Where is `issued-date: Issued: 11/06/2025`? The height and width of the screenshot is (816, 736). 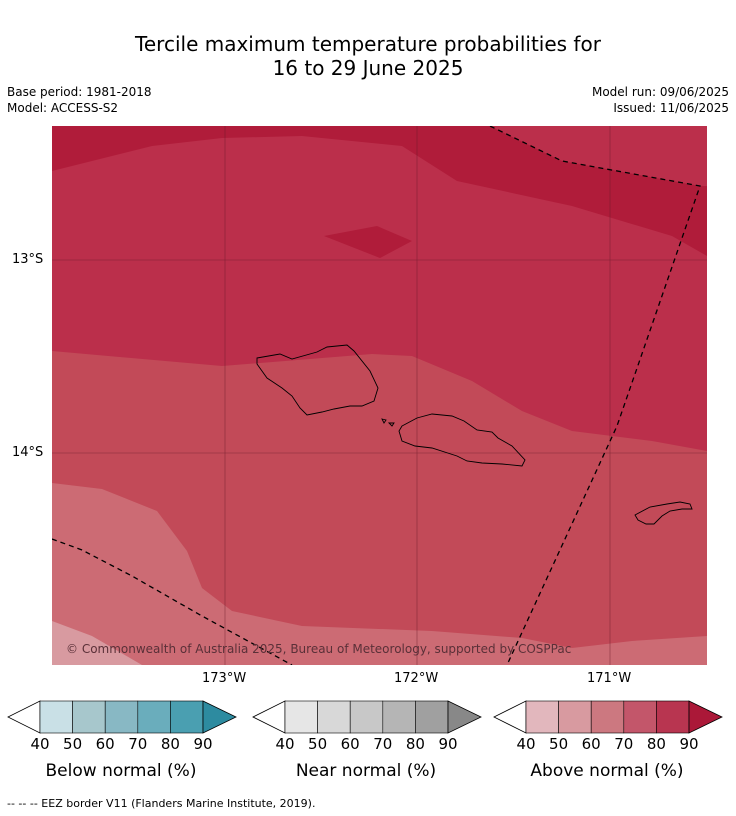 issued-date: Issued: 11/06/2025 is located at coordinates (671, 108).